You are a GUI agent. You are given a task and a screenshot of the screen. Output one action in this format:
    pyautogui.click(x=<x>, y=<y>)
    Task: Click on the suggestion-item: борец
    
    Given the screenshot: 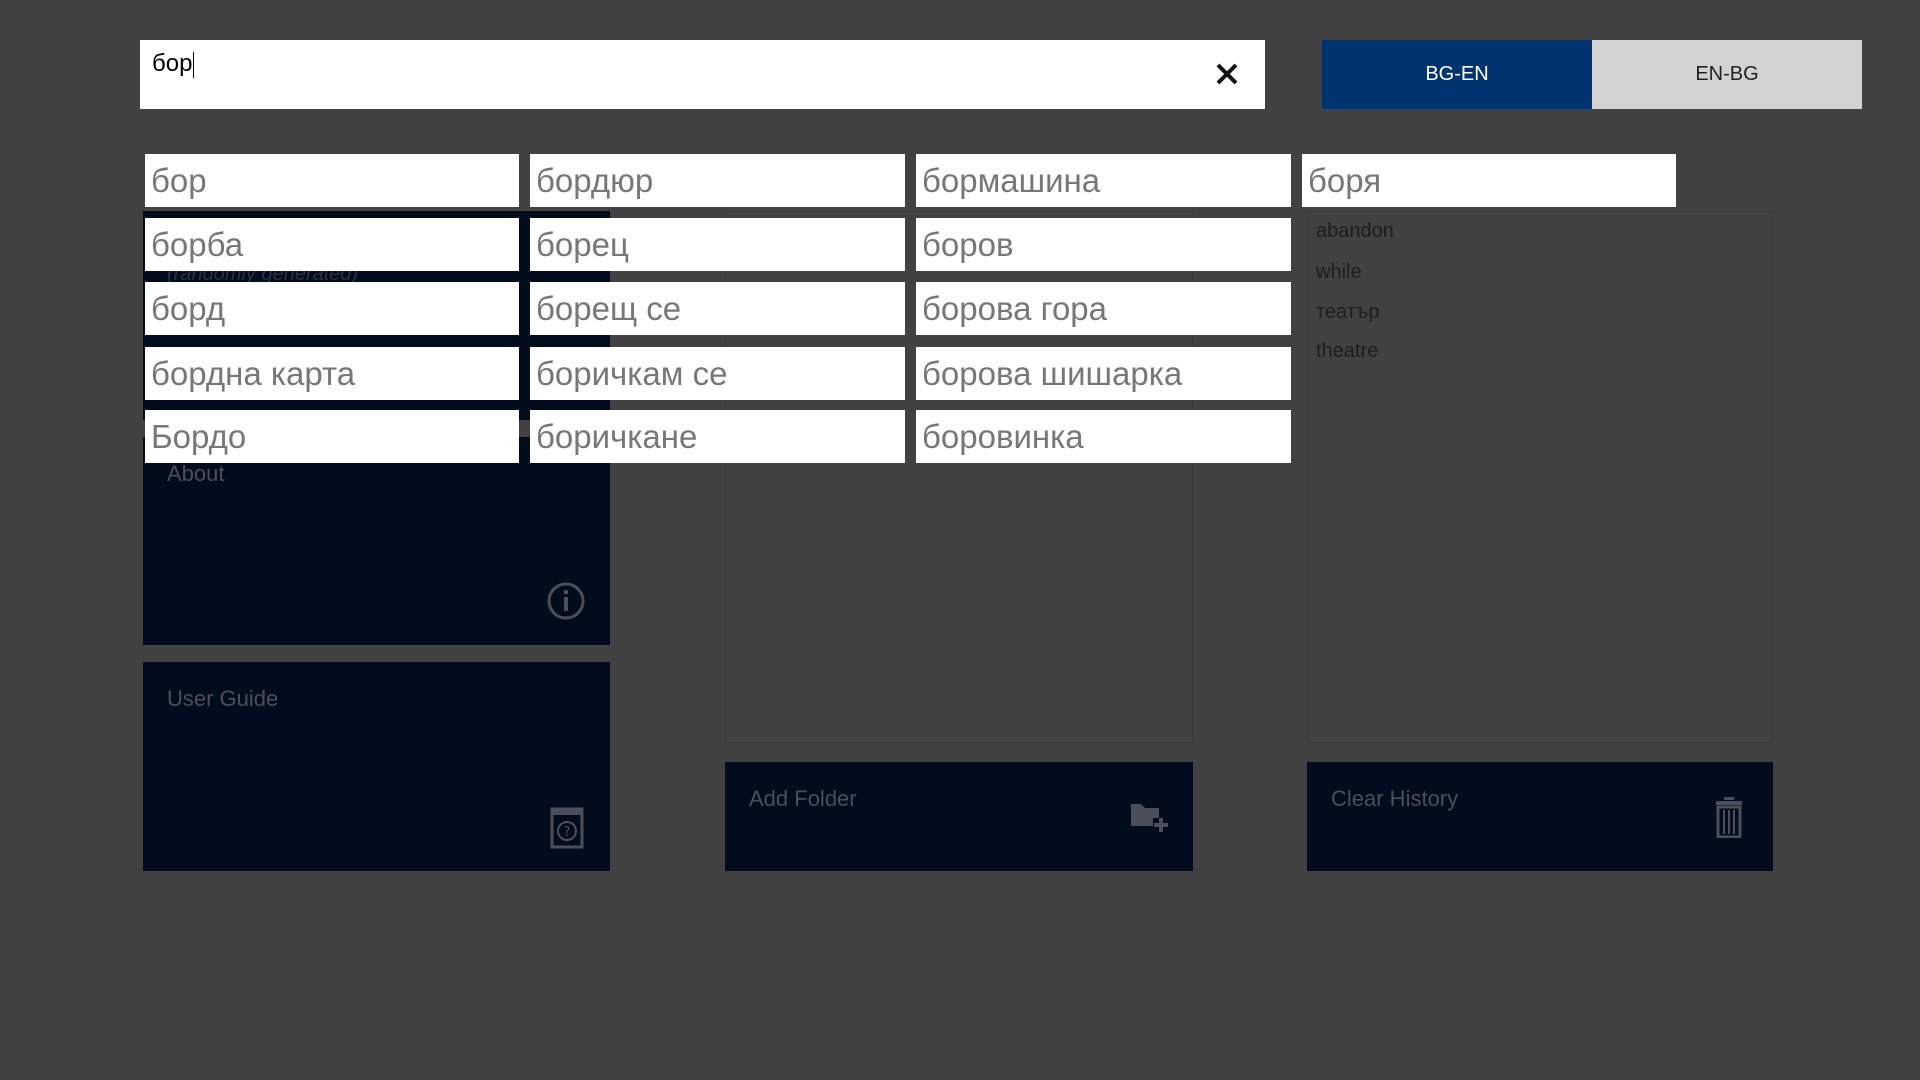 What is the action you would take?
    pyautogui.click(x=717, y=244)
    